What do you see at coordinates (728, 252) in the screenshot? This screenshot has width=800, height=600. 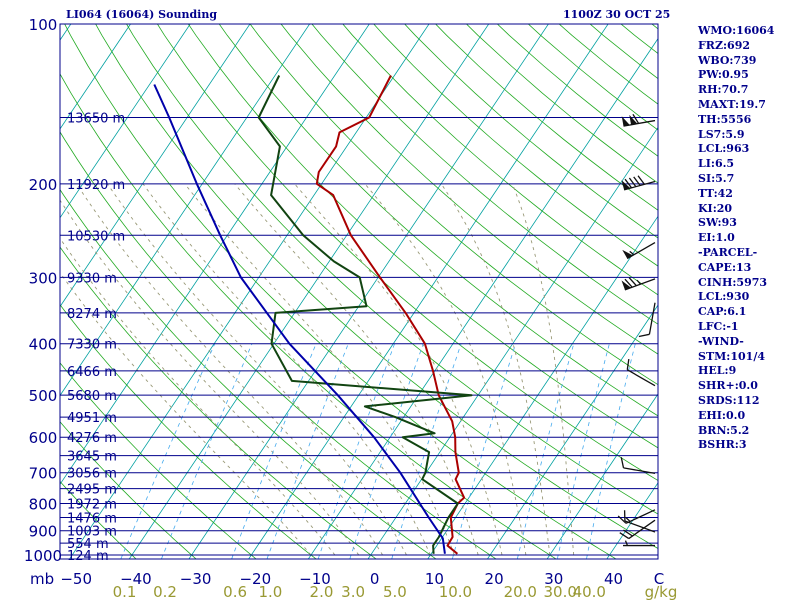 I see `index-item: -PARCEL-` at bounding box center [728, 252].